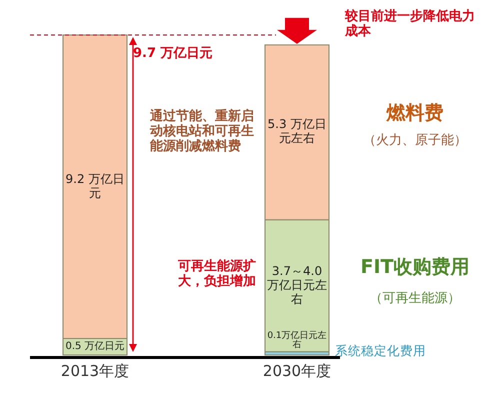 The height and width of the screenshot is (393, 500). What do you see at coordinates (95, 371) in the screenshot?
I see `x-tick-label: 2013年度` at bounding box center [95, 371].